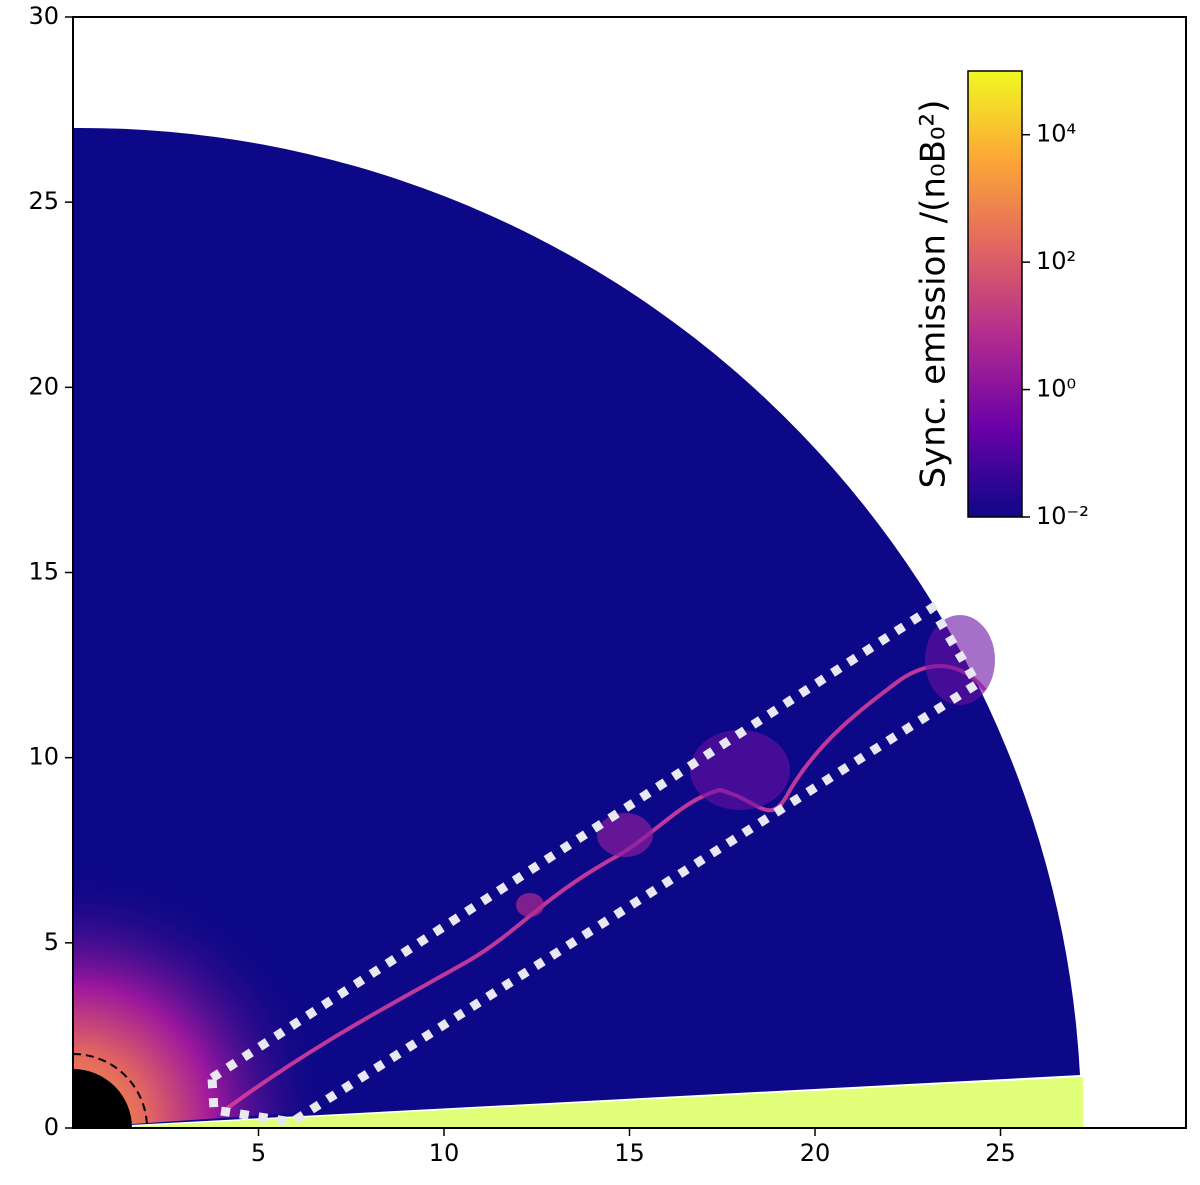  Describe the element at coordinates (43, 16) in the screenshot. I see `y-tick-label: 30` at that location.